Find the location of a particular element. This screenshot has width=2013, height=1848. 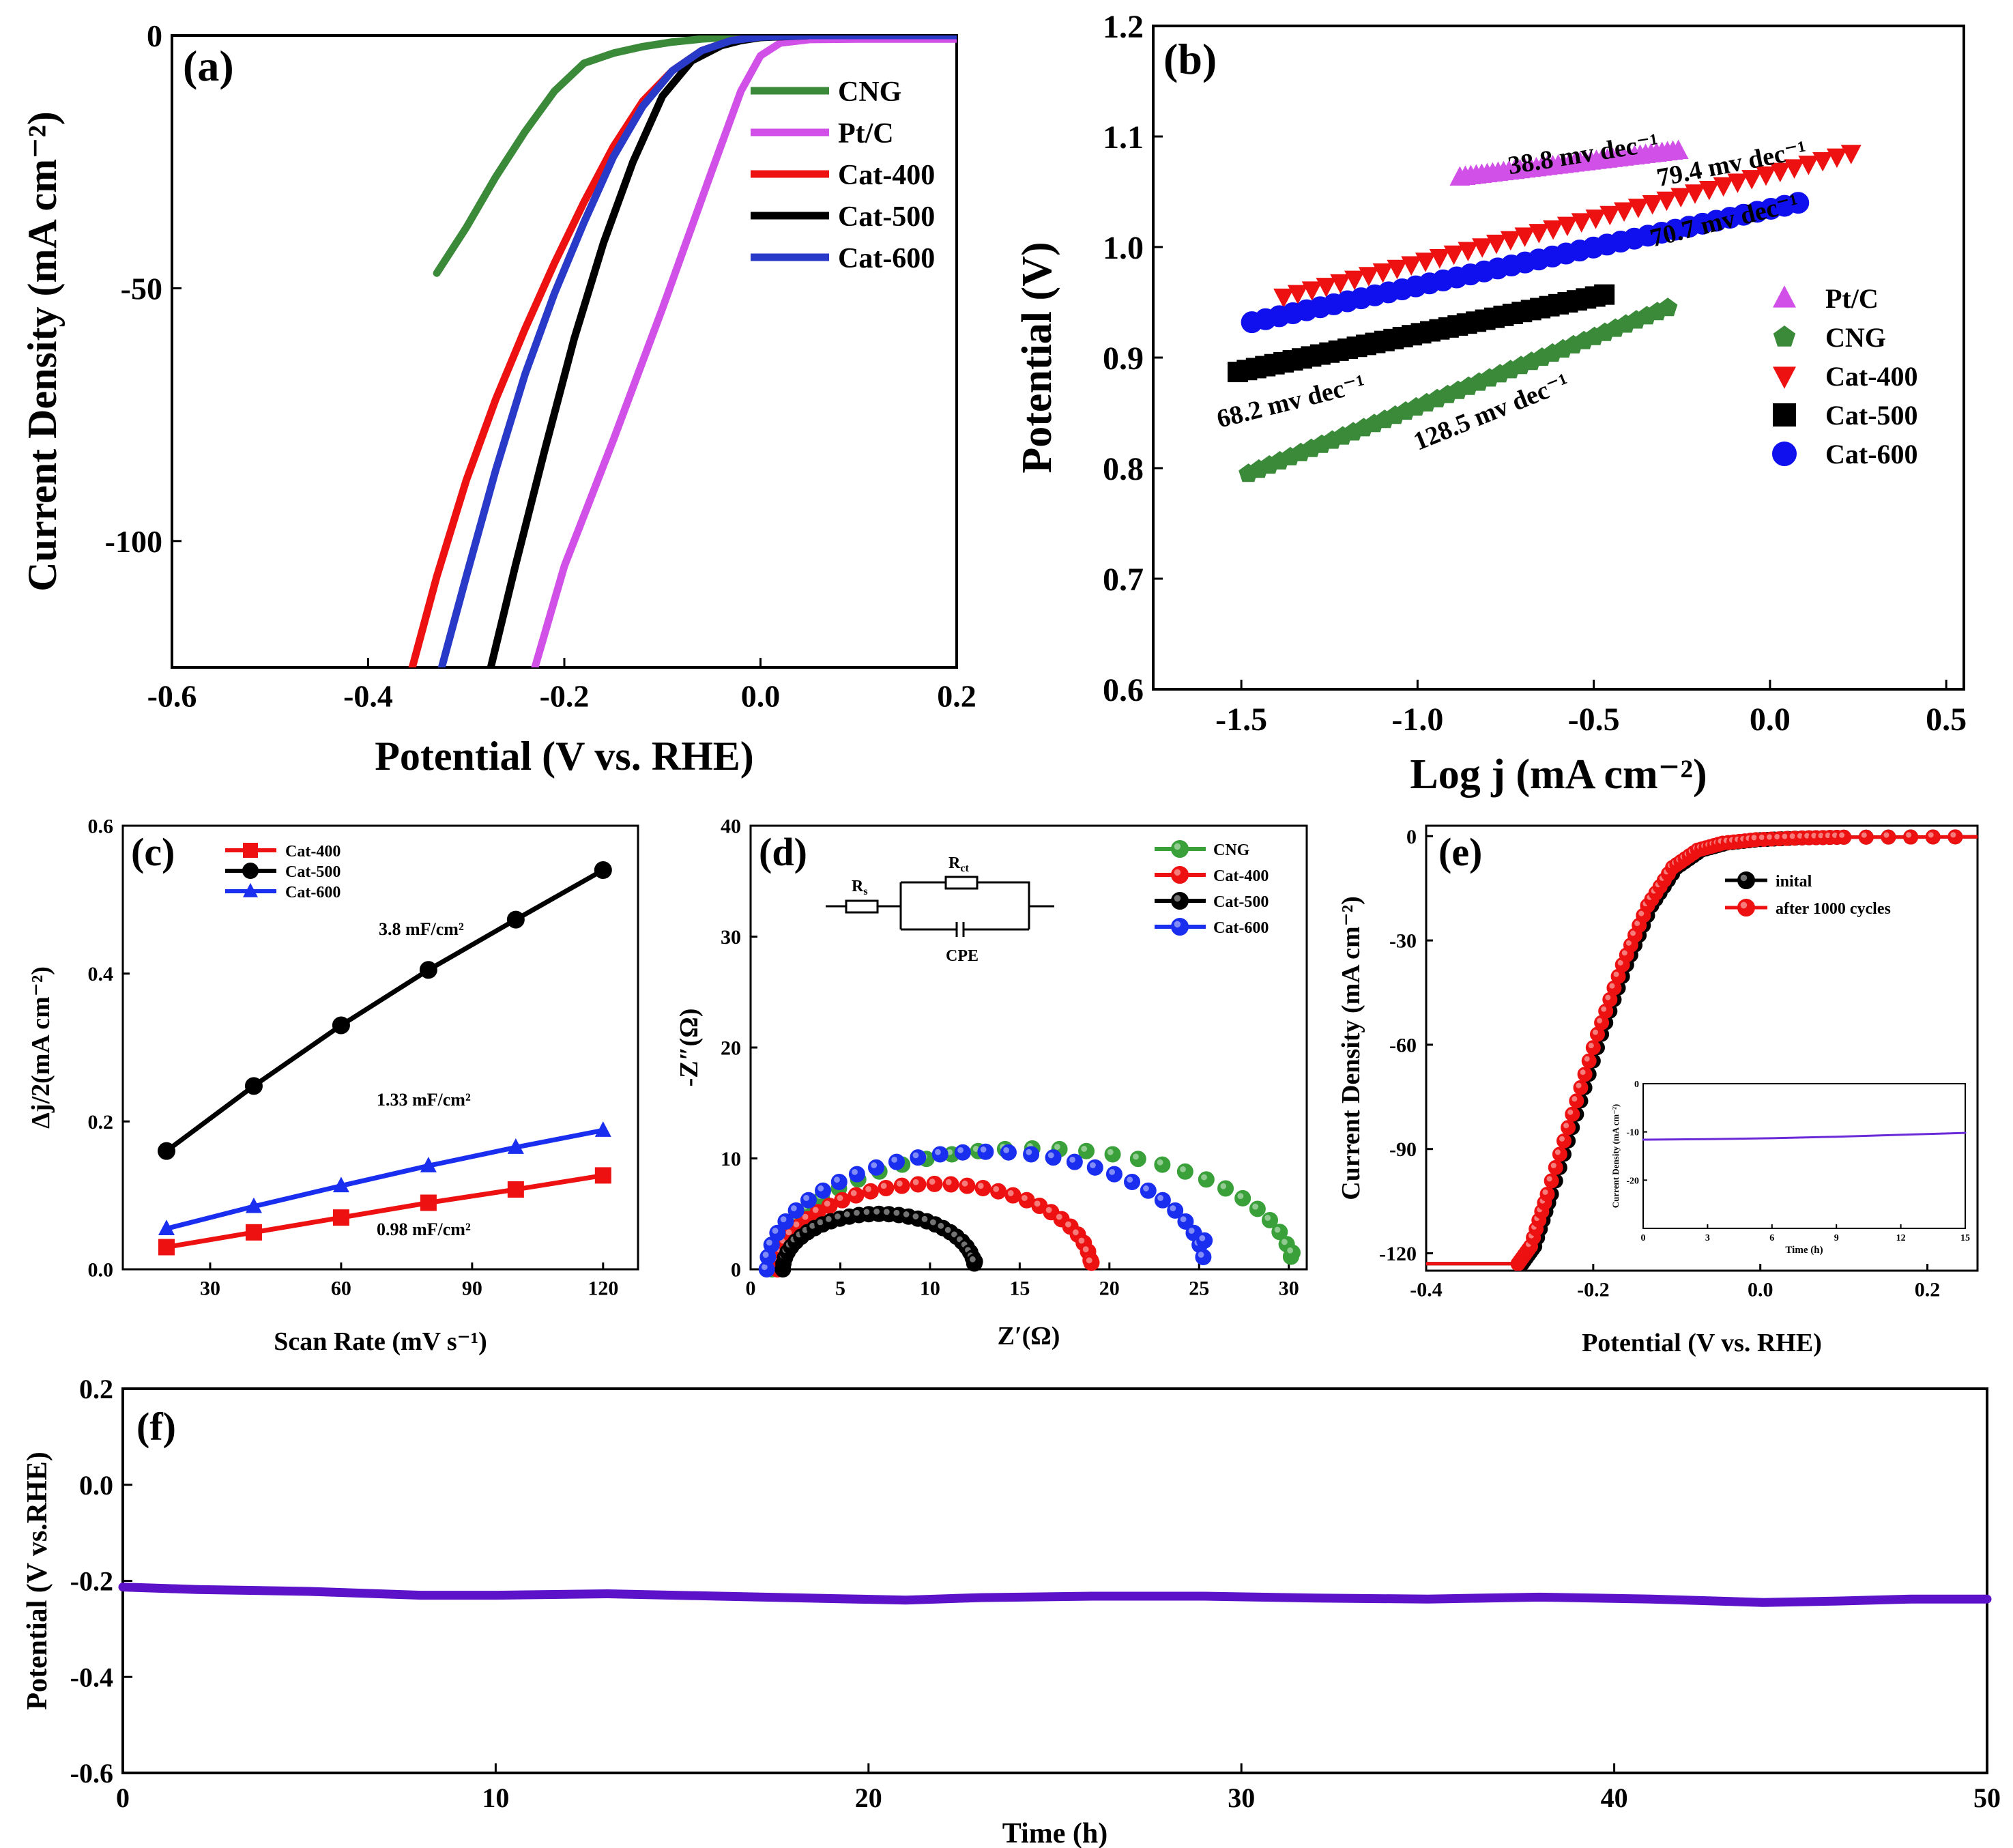

rs-resistor is located at coordinates (862, 907).